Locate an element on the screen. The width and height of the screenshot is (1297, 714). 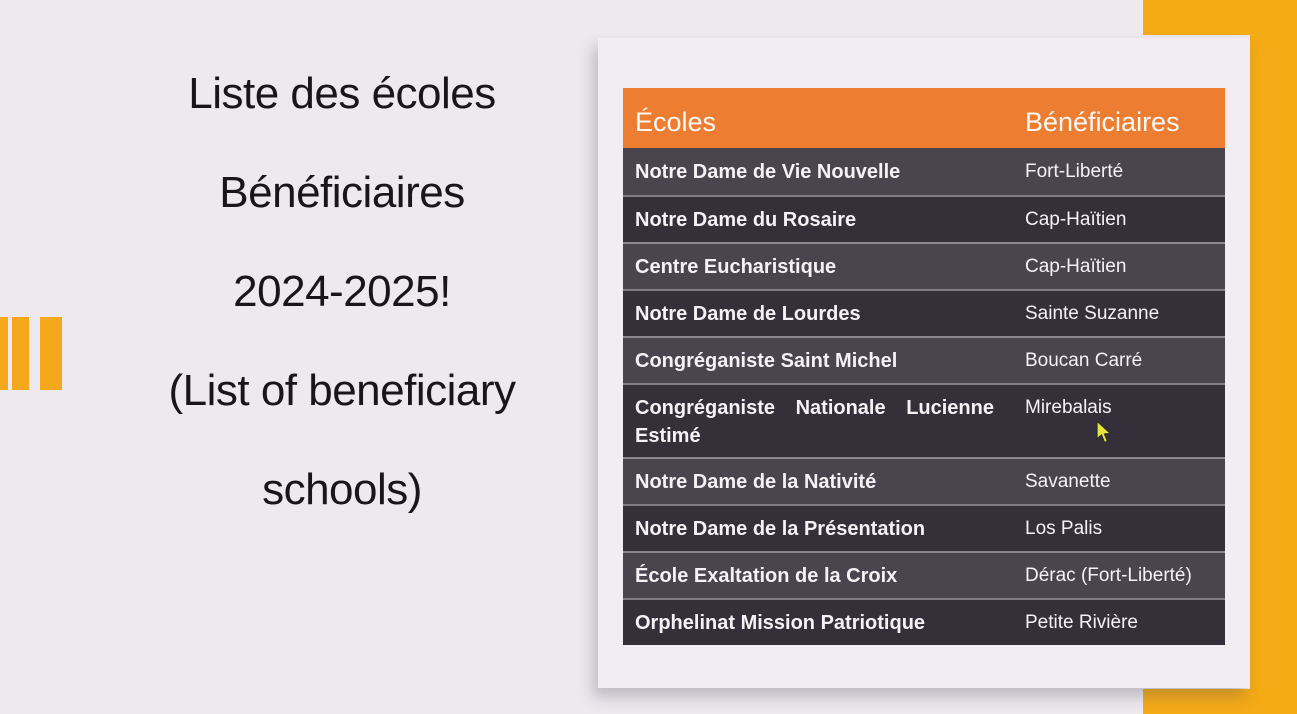
slide-title-line: 2024-2025! is located at coordinates (342, 291).